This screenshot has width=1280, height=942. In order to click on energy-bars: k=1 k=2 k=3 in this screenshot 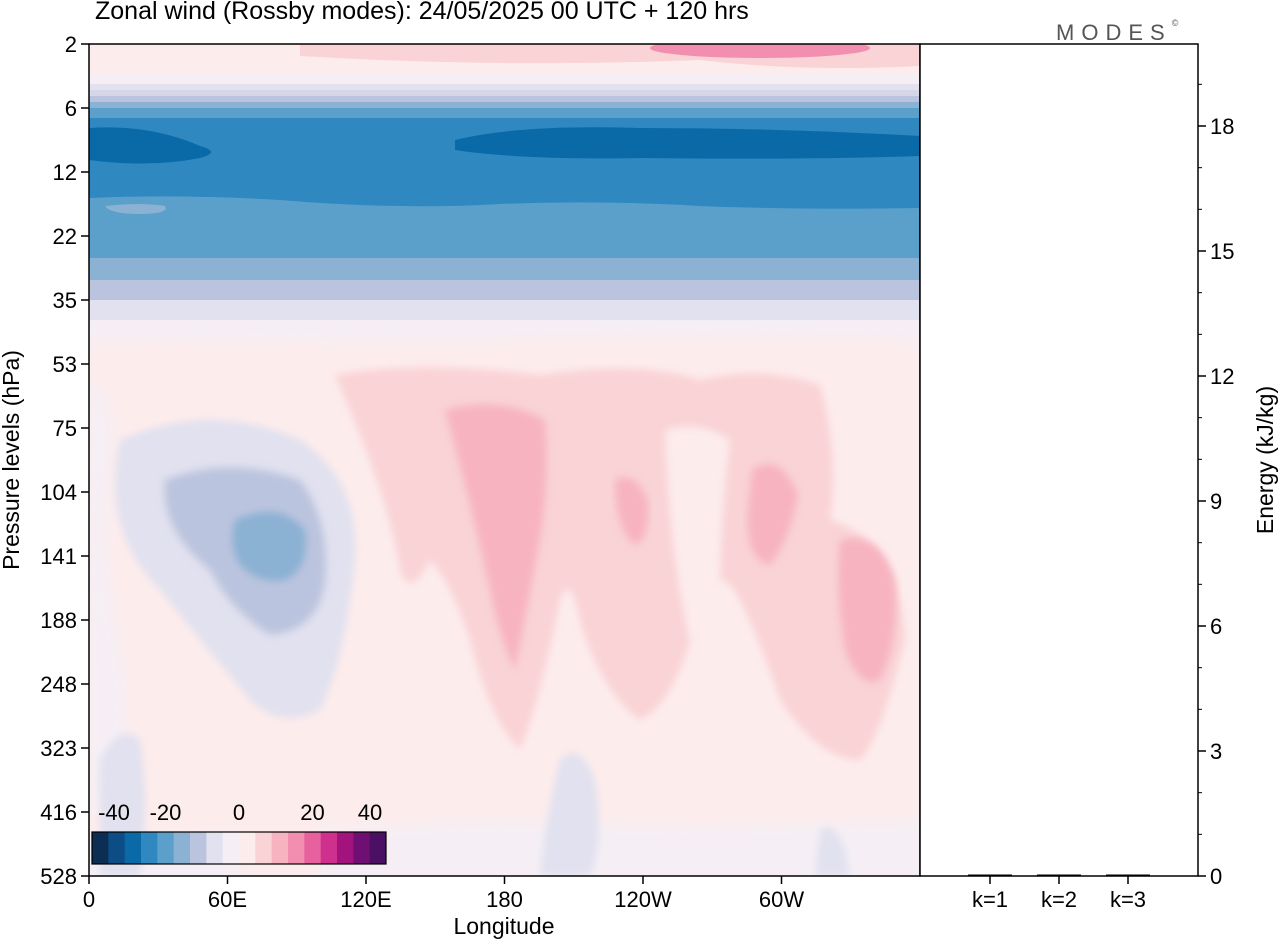, I will do `click(1059, 893)`.